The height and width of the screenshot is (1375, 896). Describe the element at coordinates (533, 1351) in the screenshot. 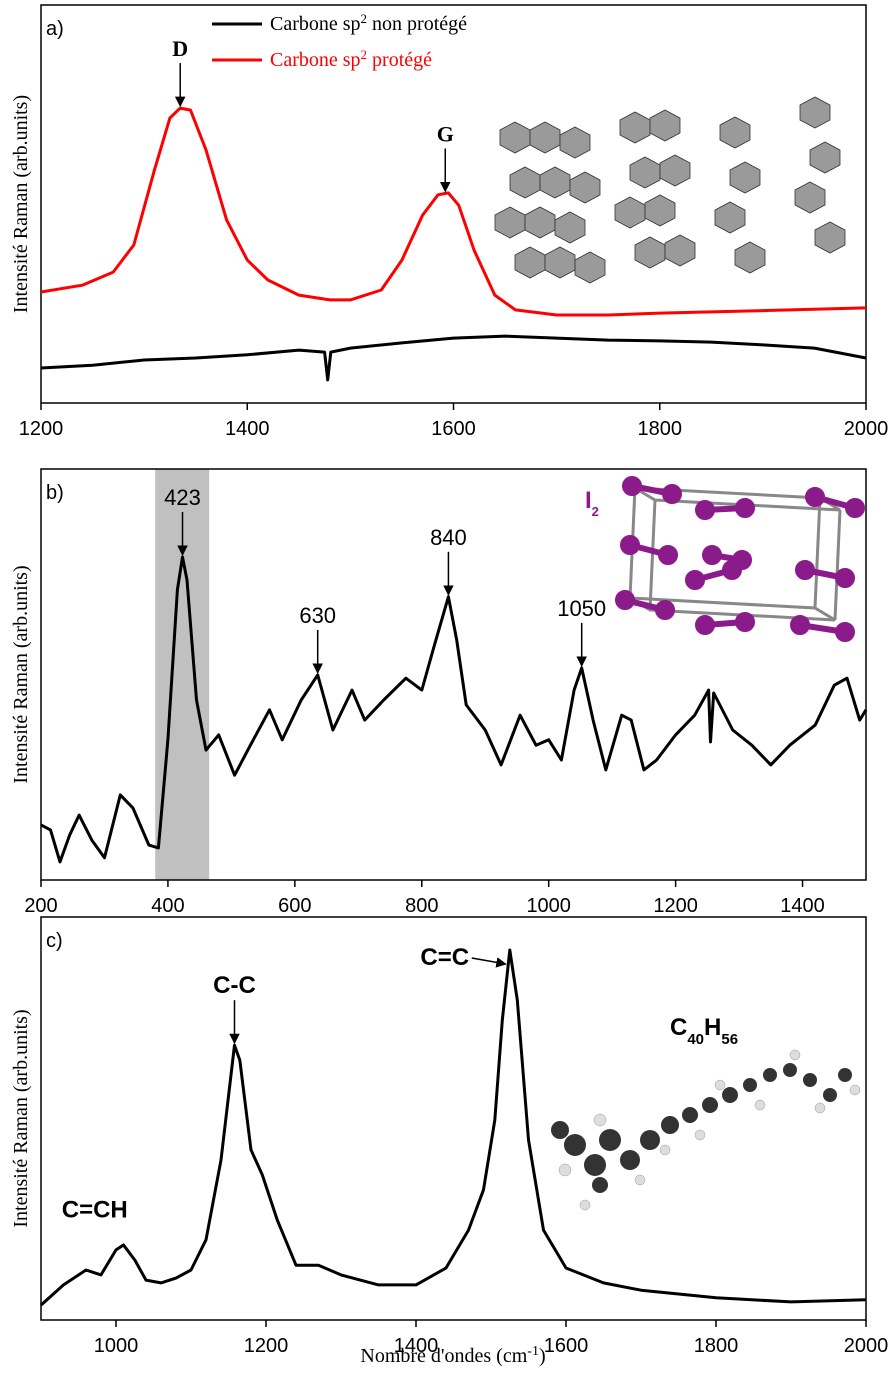

I see `x-axis-label-part: -1` at that location.